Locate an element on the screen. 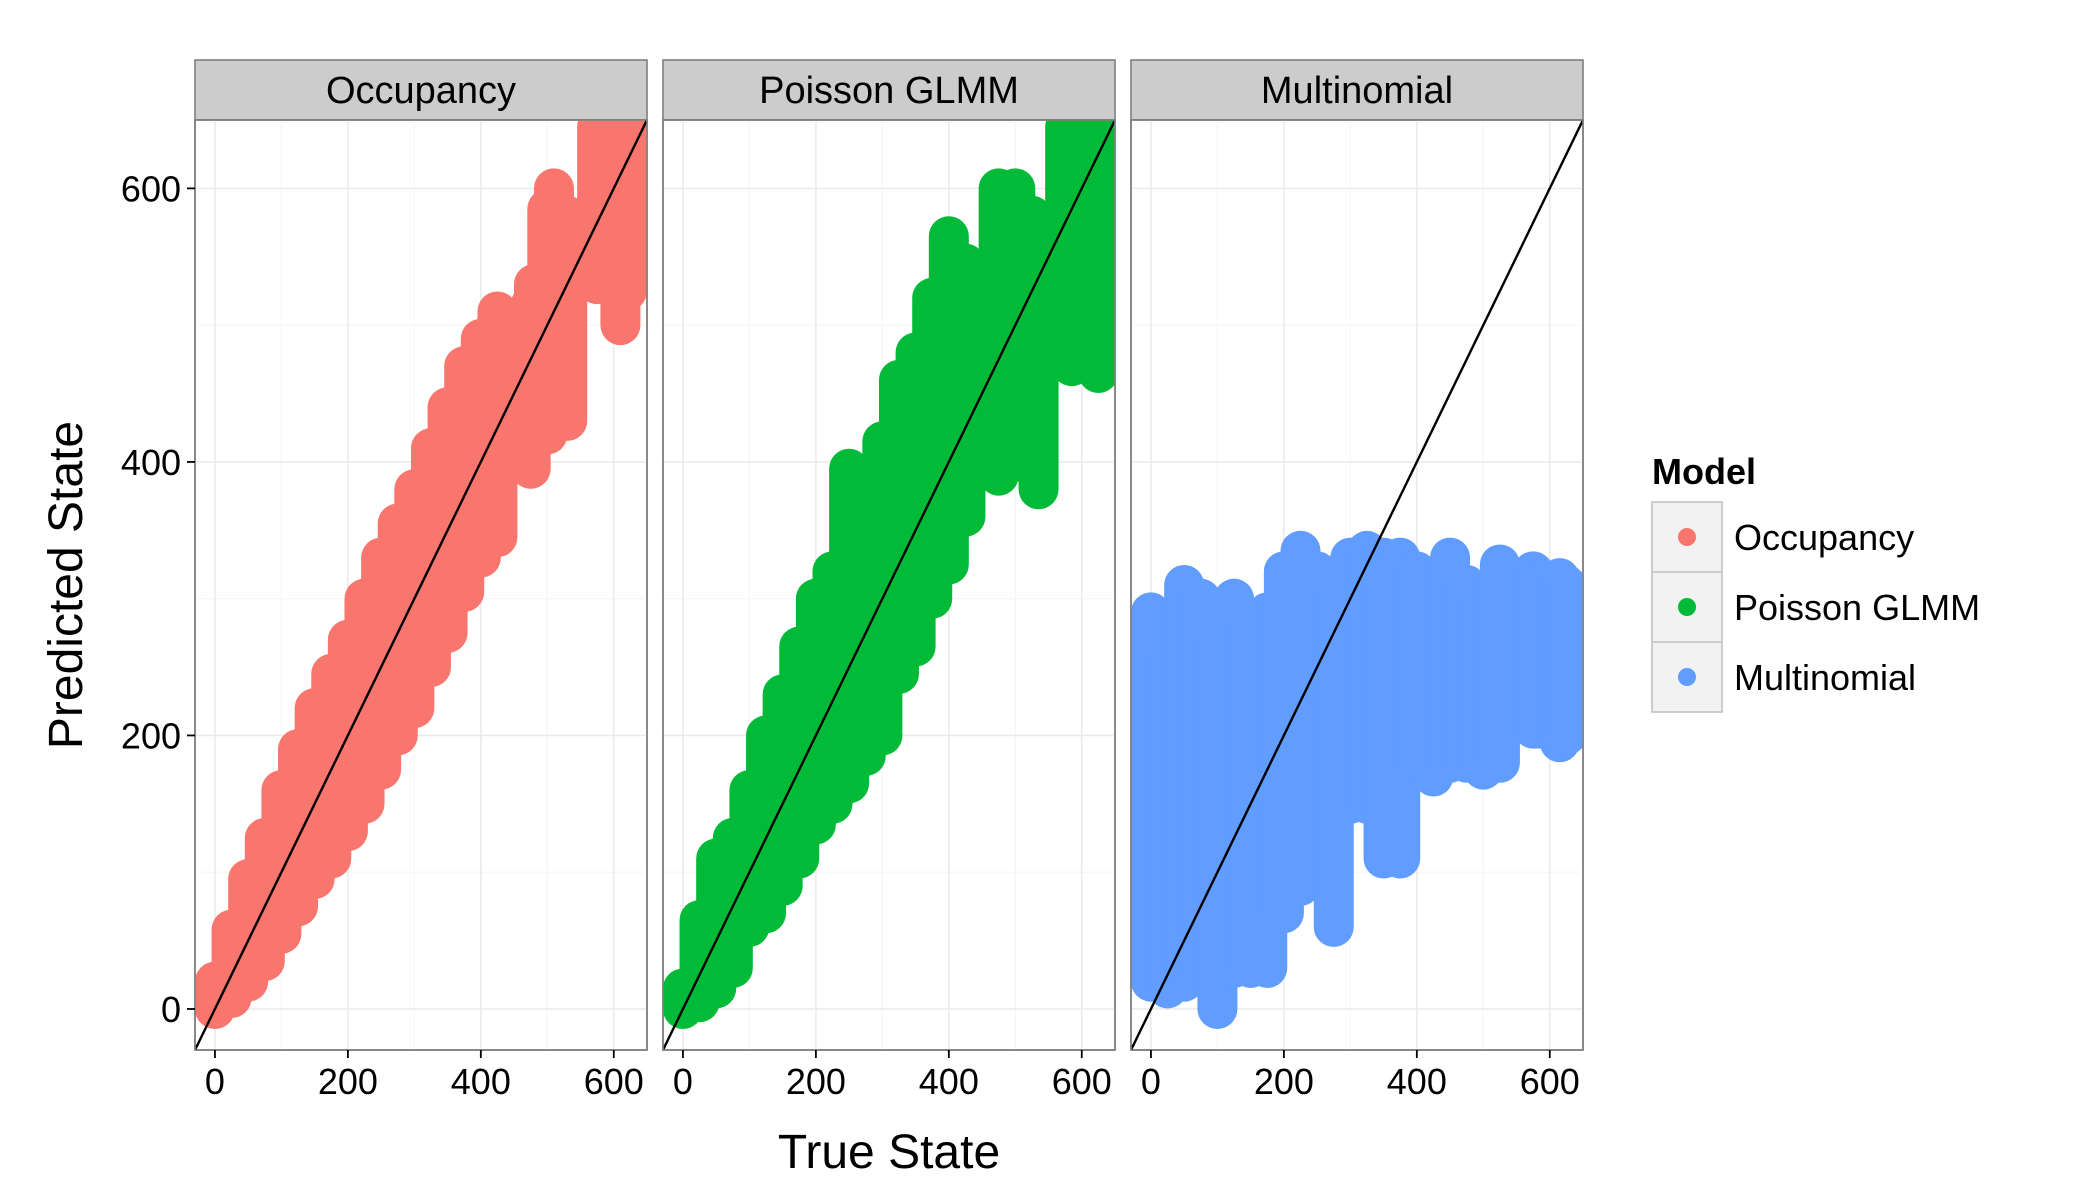  y-tick-label: 200 is located at coordinates (151, 735).